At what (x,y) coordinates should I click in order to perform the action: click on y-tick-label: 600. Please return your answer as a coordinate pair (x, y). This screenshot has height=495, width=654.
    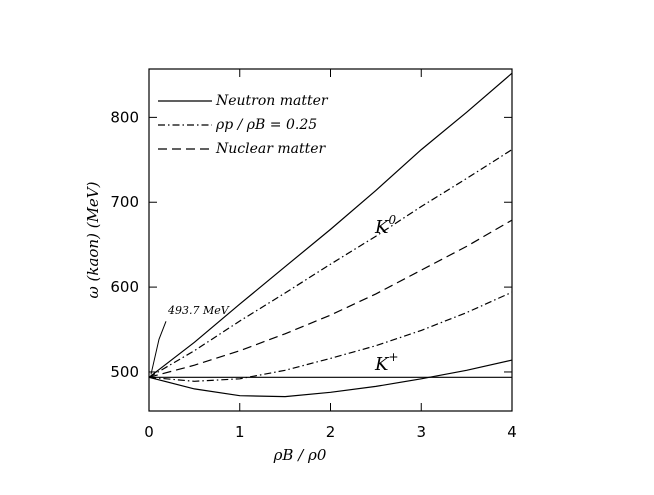
    Looking at the image, I should click on (124, 287).